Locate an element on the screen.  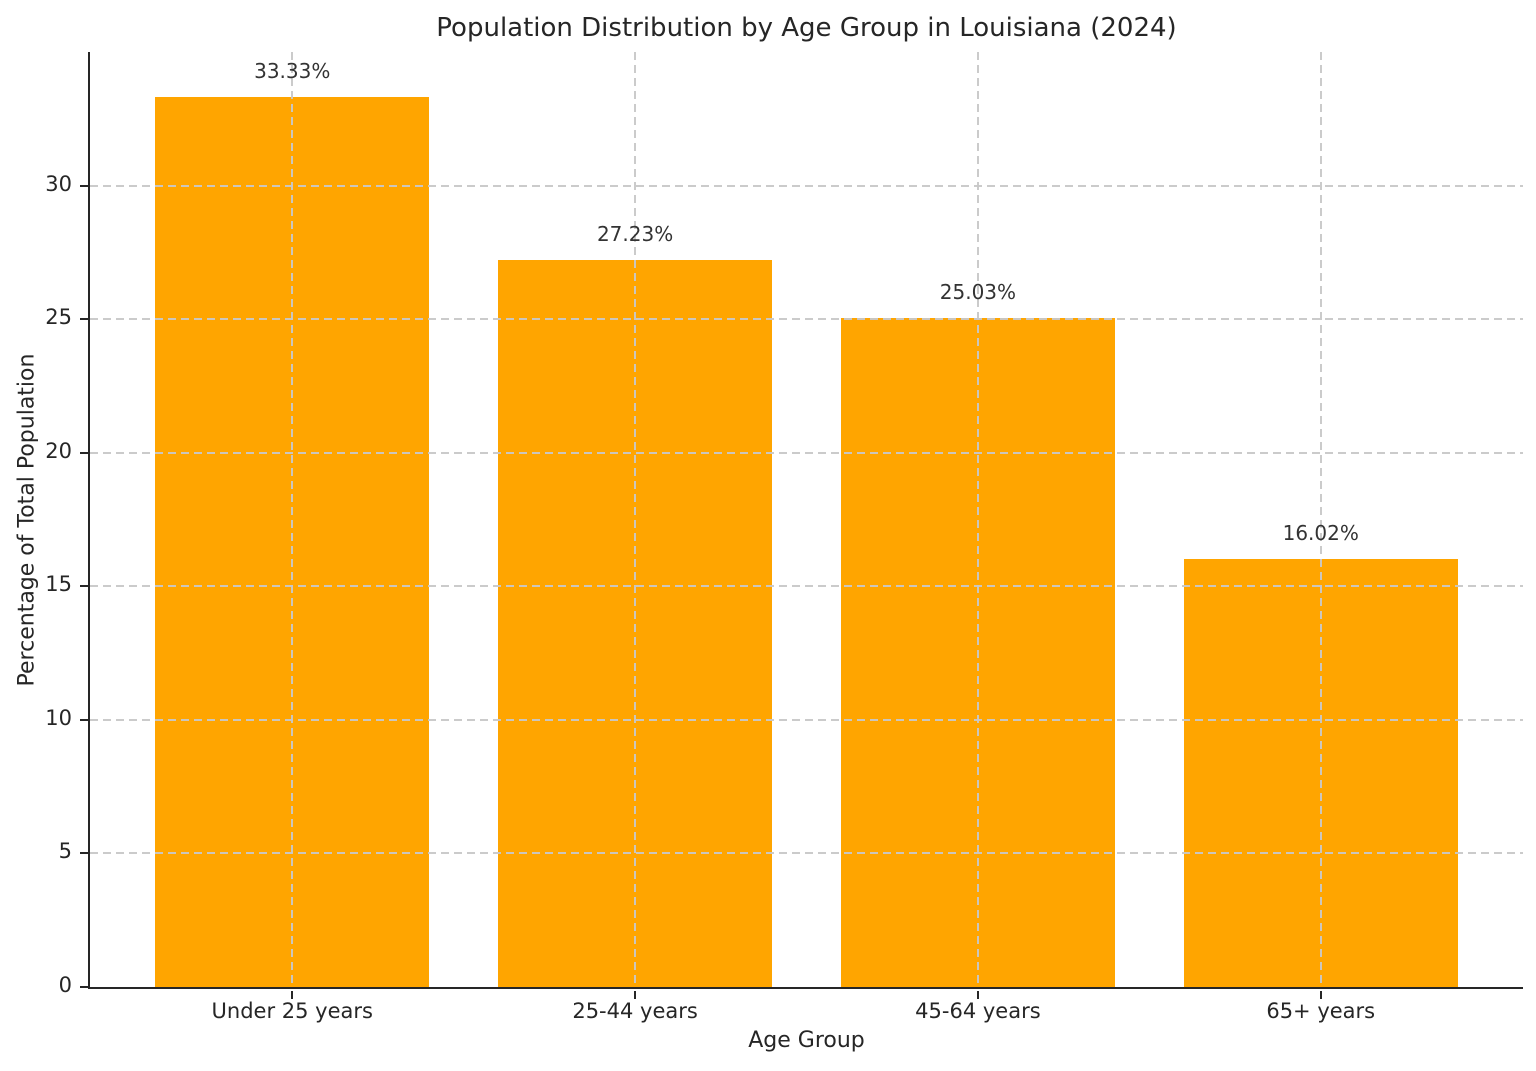
x-tick-label: 25-44 years is located at coordinates (635, 1011).